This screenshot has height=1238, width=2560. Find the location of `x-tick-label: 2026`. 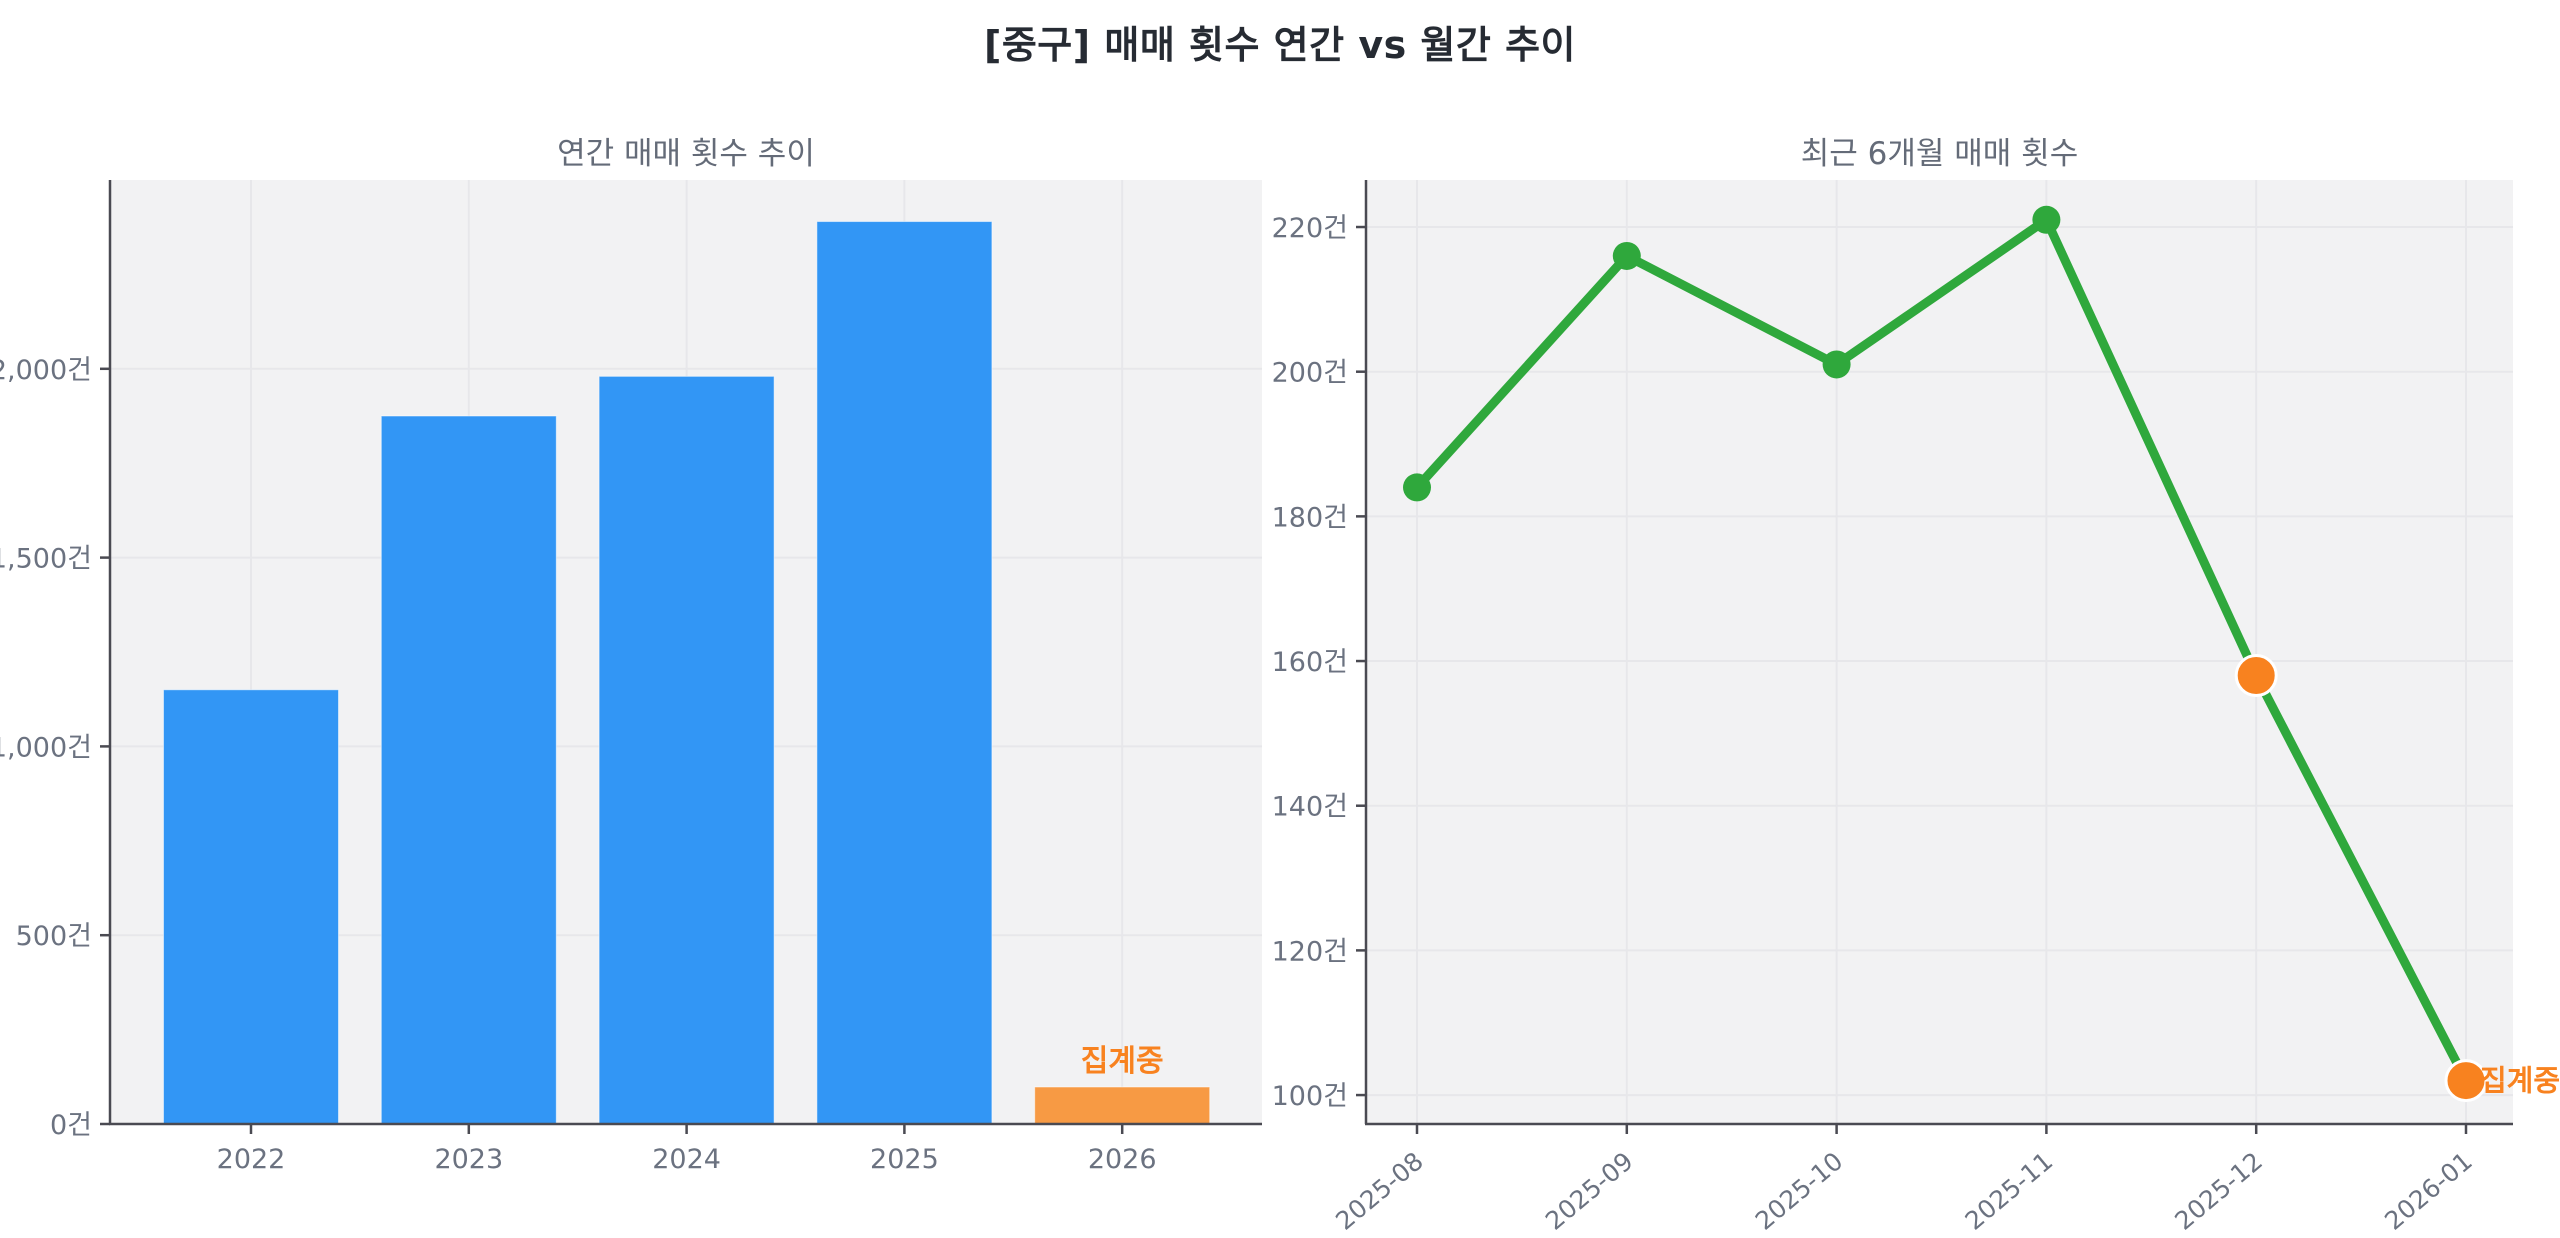

x-tick-label: 2026 is located at coordinates (1122, 1159).